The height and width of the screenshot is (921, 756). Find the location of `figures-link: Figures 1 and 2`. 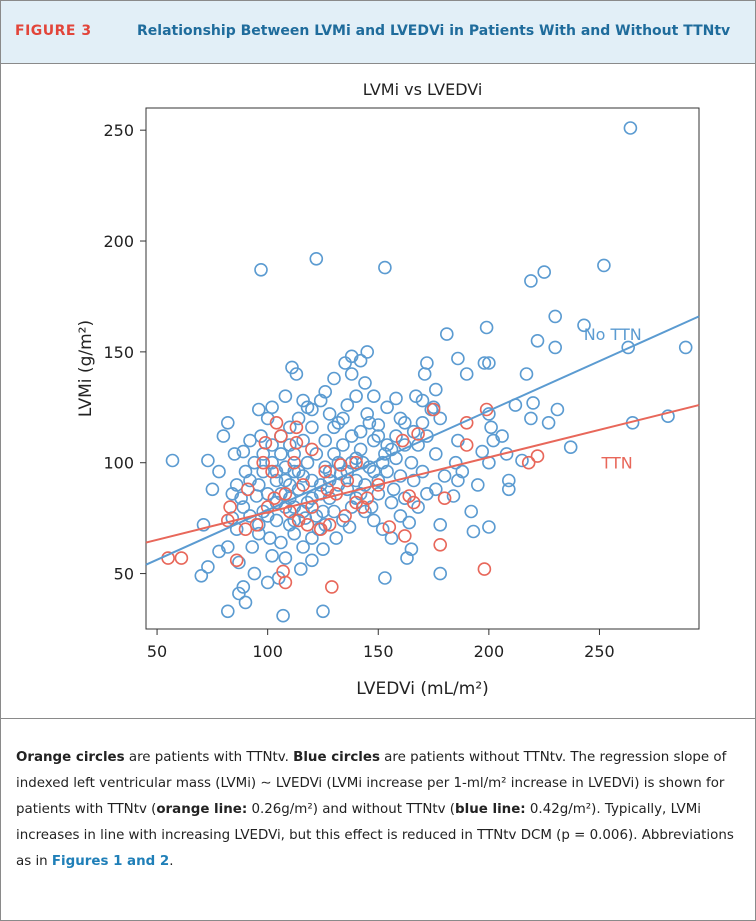

figures-link: Figures 1 and 2 is located at coordinates (110, 861).